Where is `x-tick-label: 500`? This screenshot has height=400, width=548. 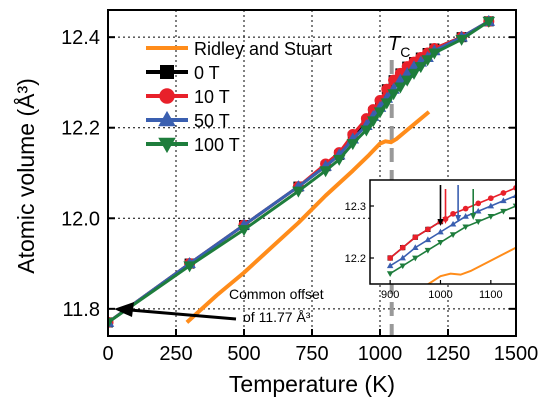 x-tick-label: 500 is located at coordinates (243, 354).